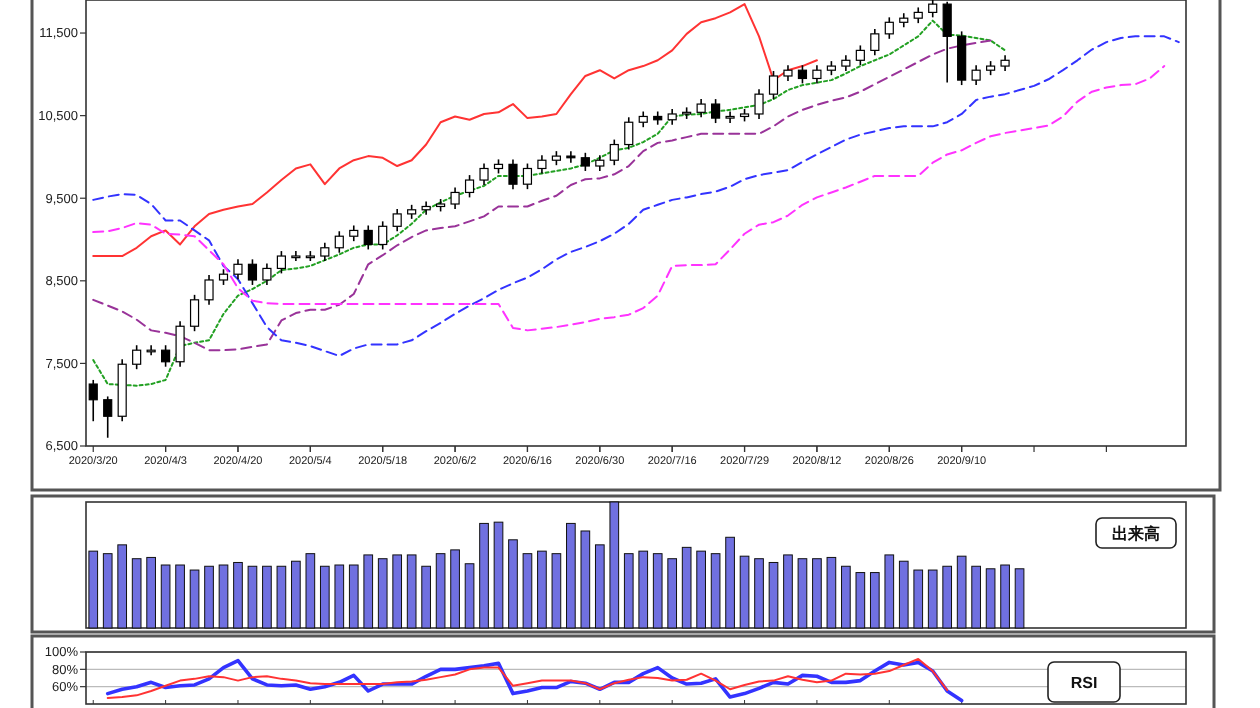 The height and width of the screenshot is (708, 1260). What do you see at coordinates (1084, 683) in the screenshot?
I see `text: RSI` at bounding box center [1084, 683].